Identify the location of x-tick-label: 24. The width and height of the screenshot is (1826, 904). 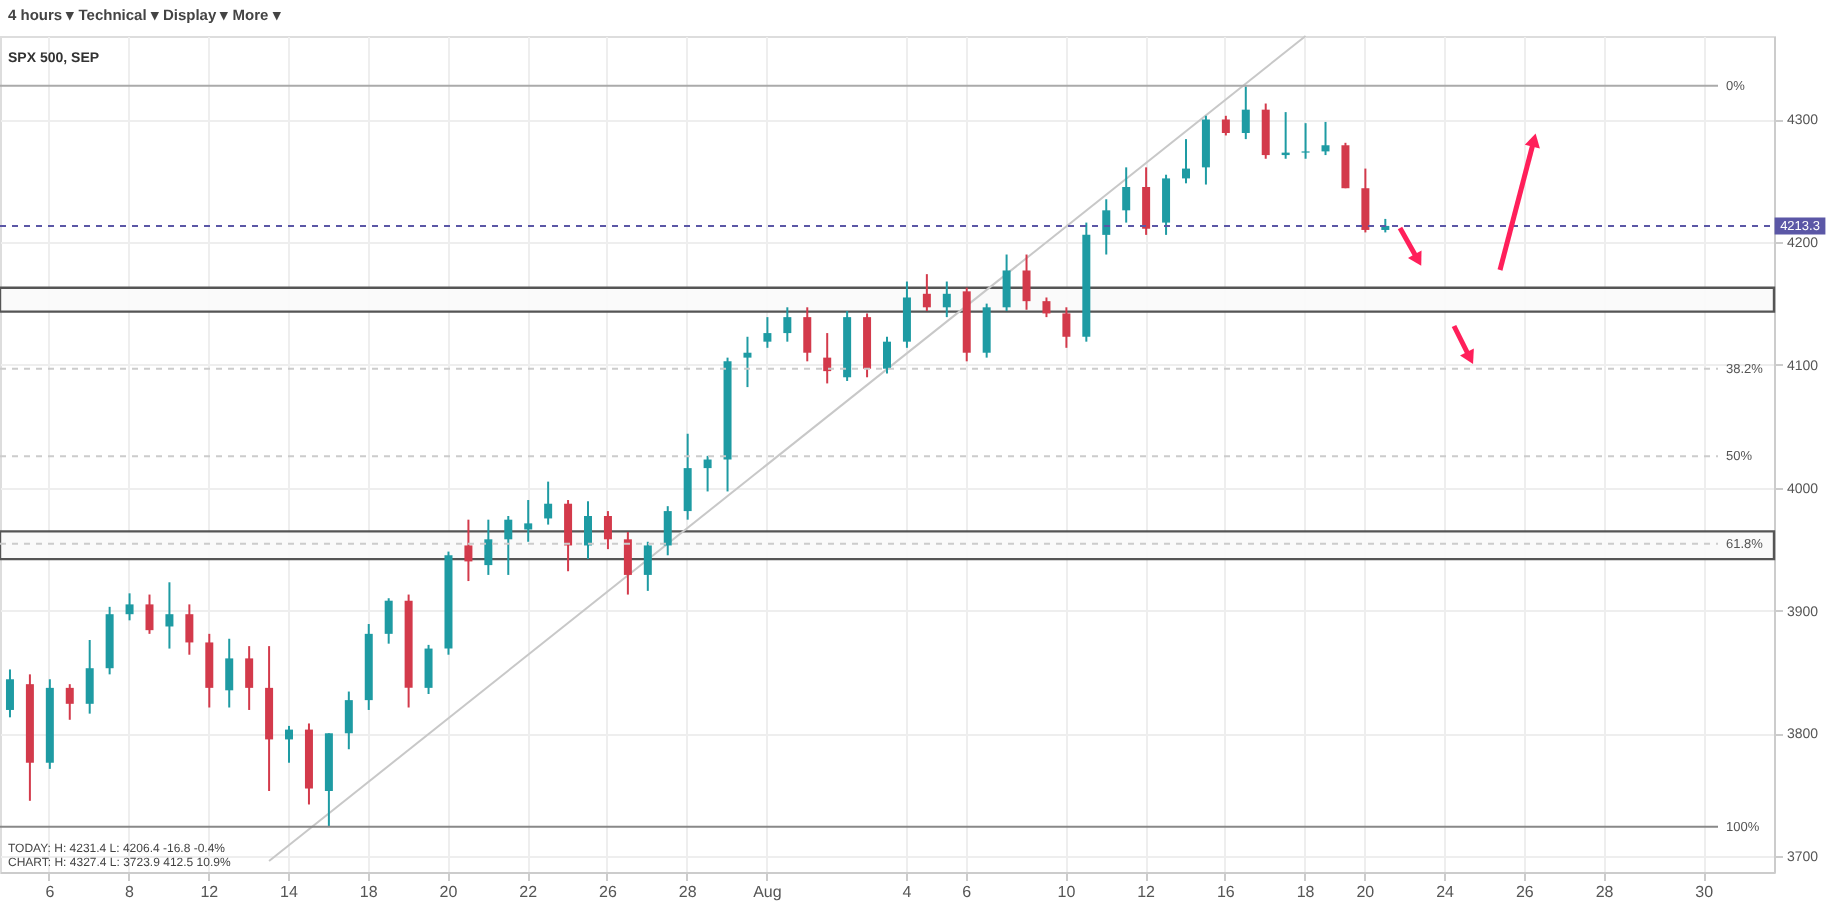
(1446, 892).